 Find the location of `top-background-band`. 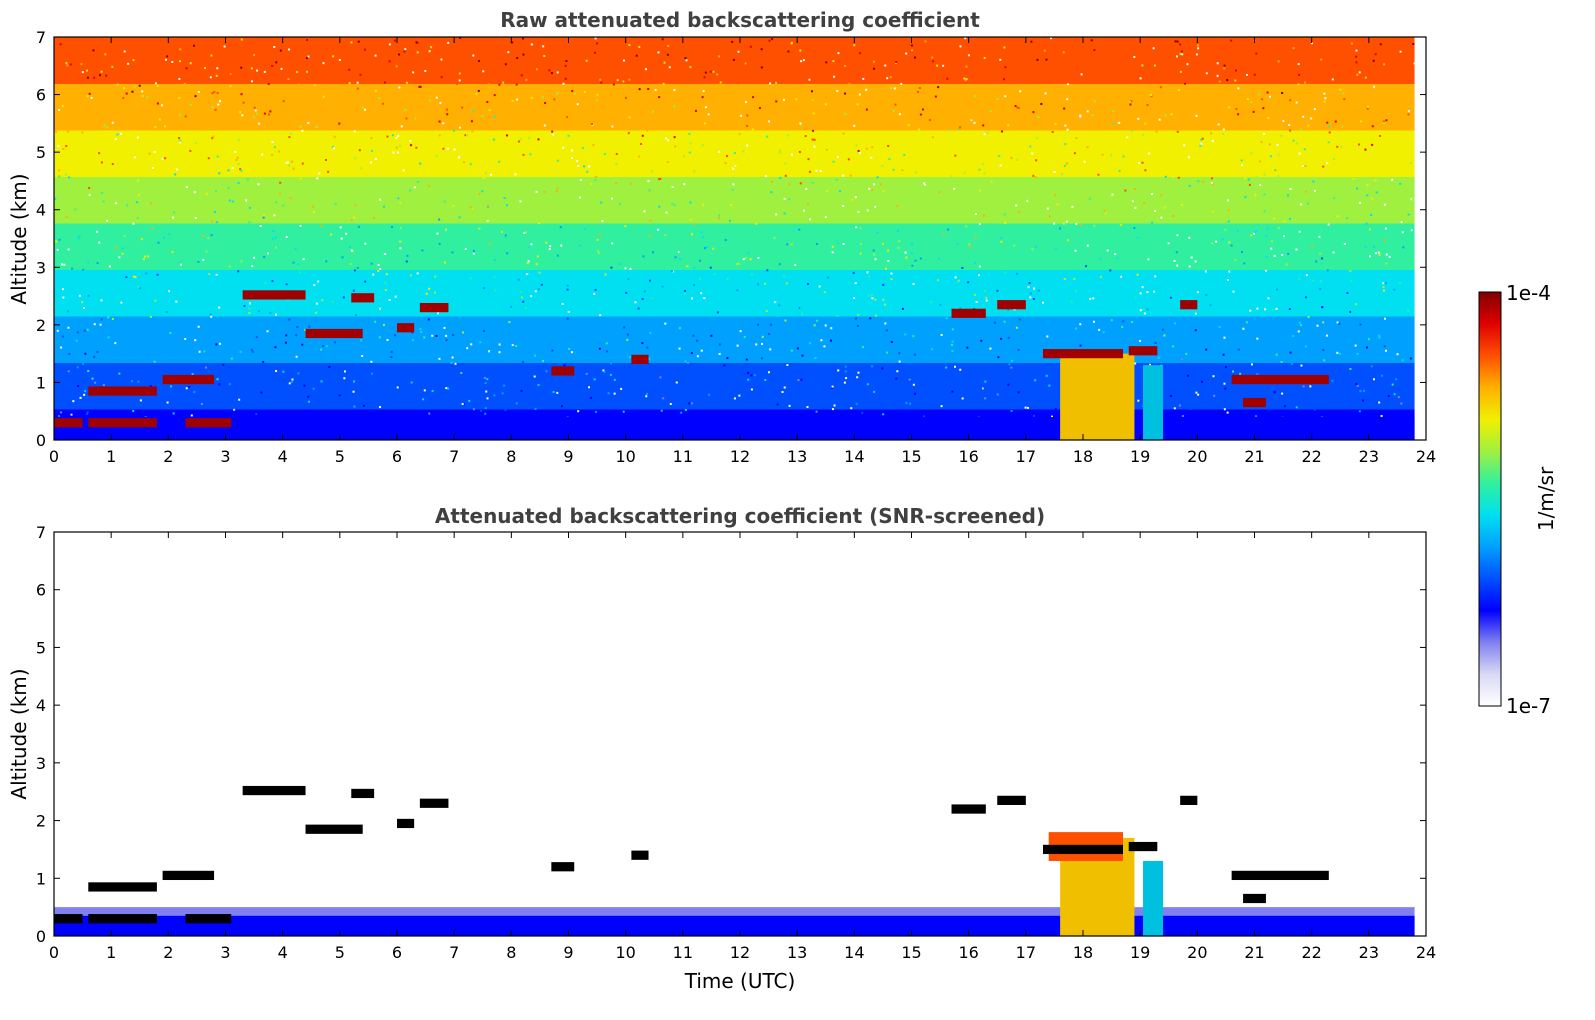

top-background-band is located at coordinates (734, 355).